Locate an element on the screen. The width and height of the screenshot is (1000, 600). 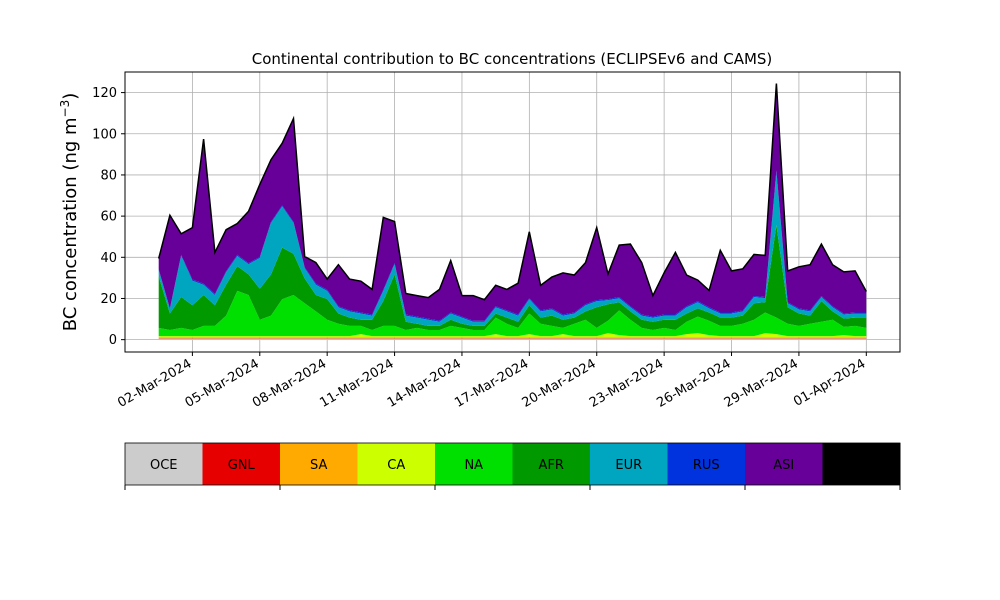
area-afr is located at coordinates (512, 277).